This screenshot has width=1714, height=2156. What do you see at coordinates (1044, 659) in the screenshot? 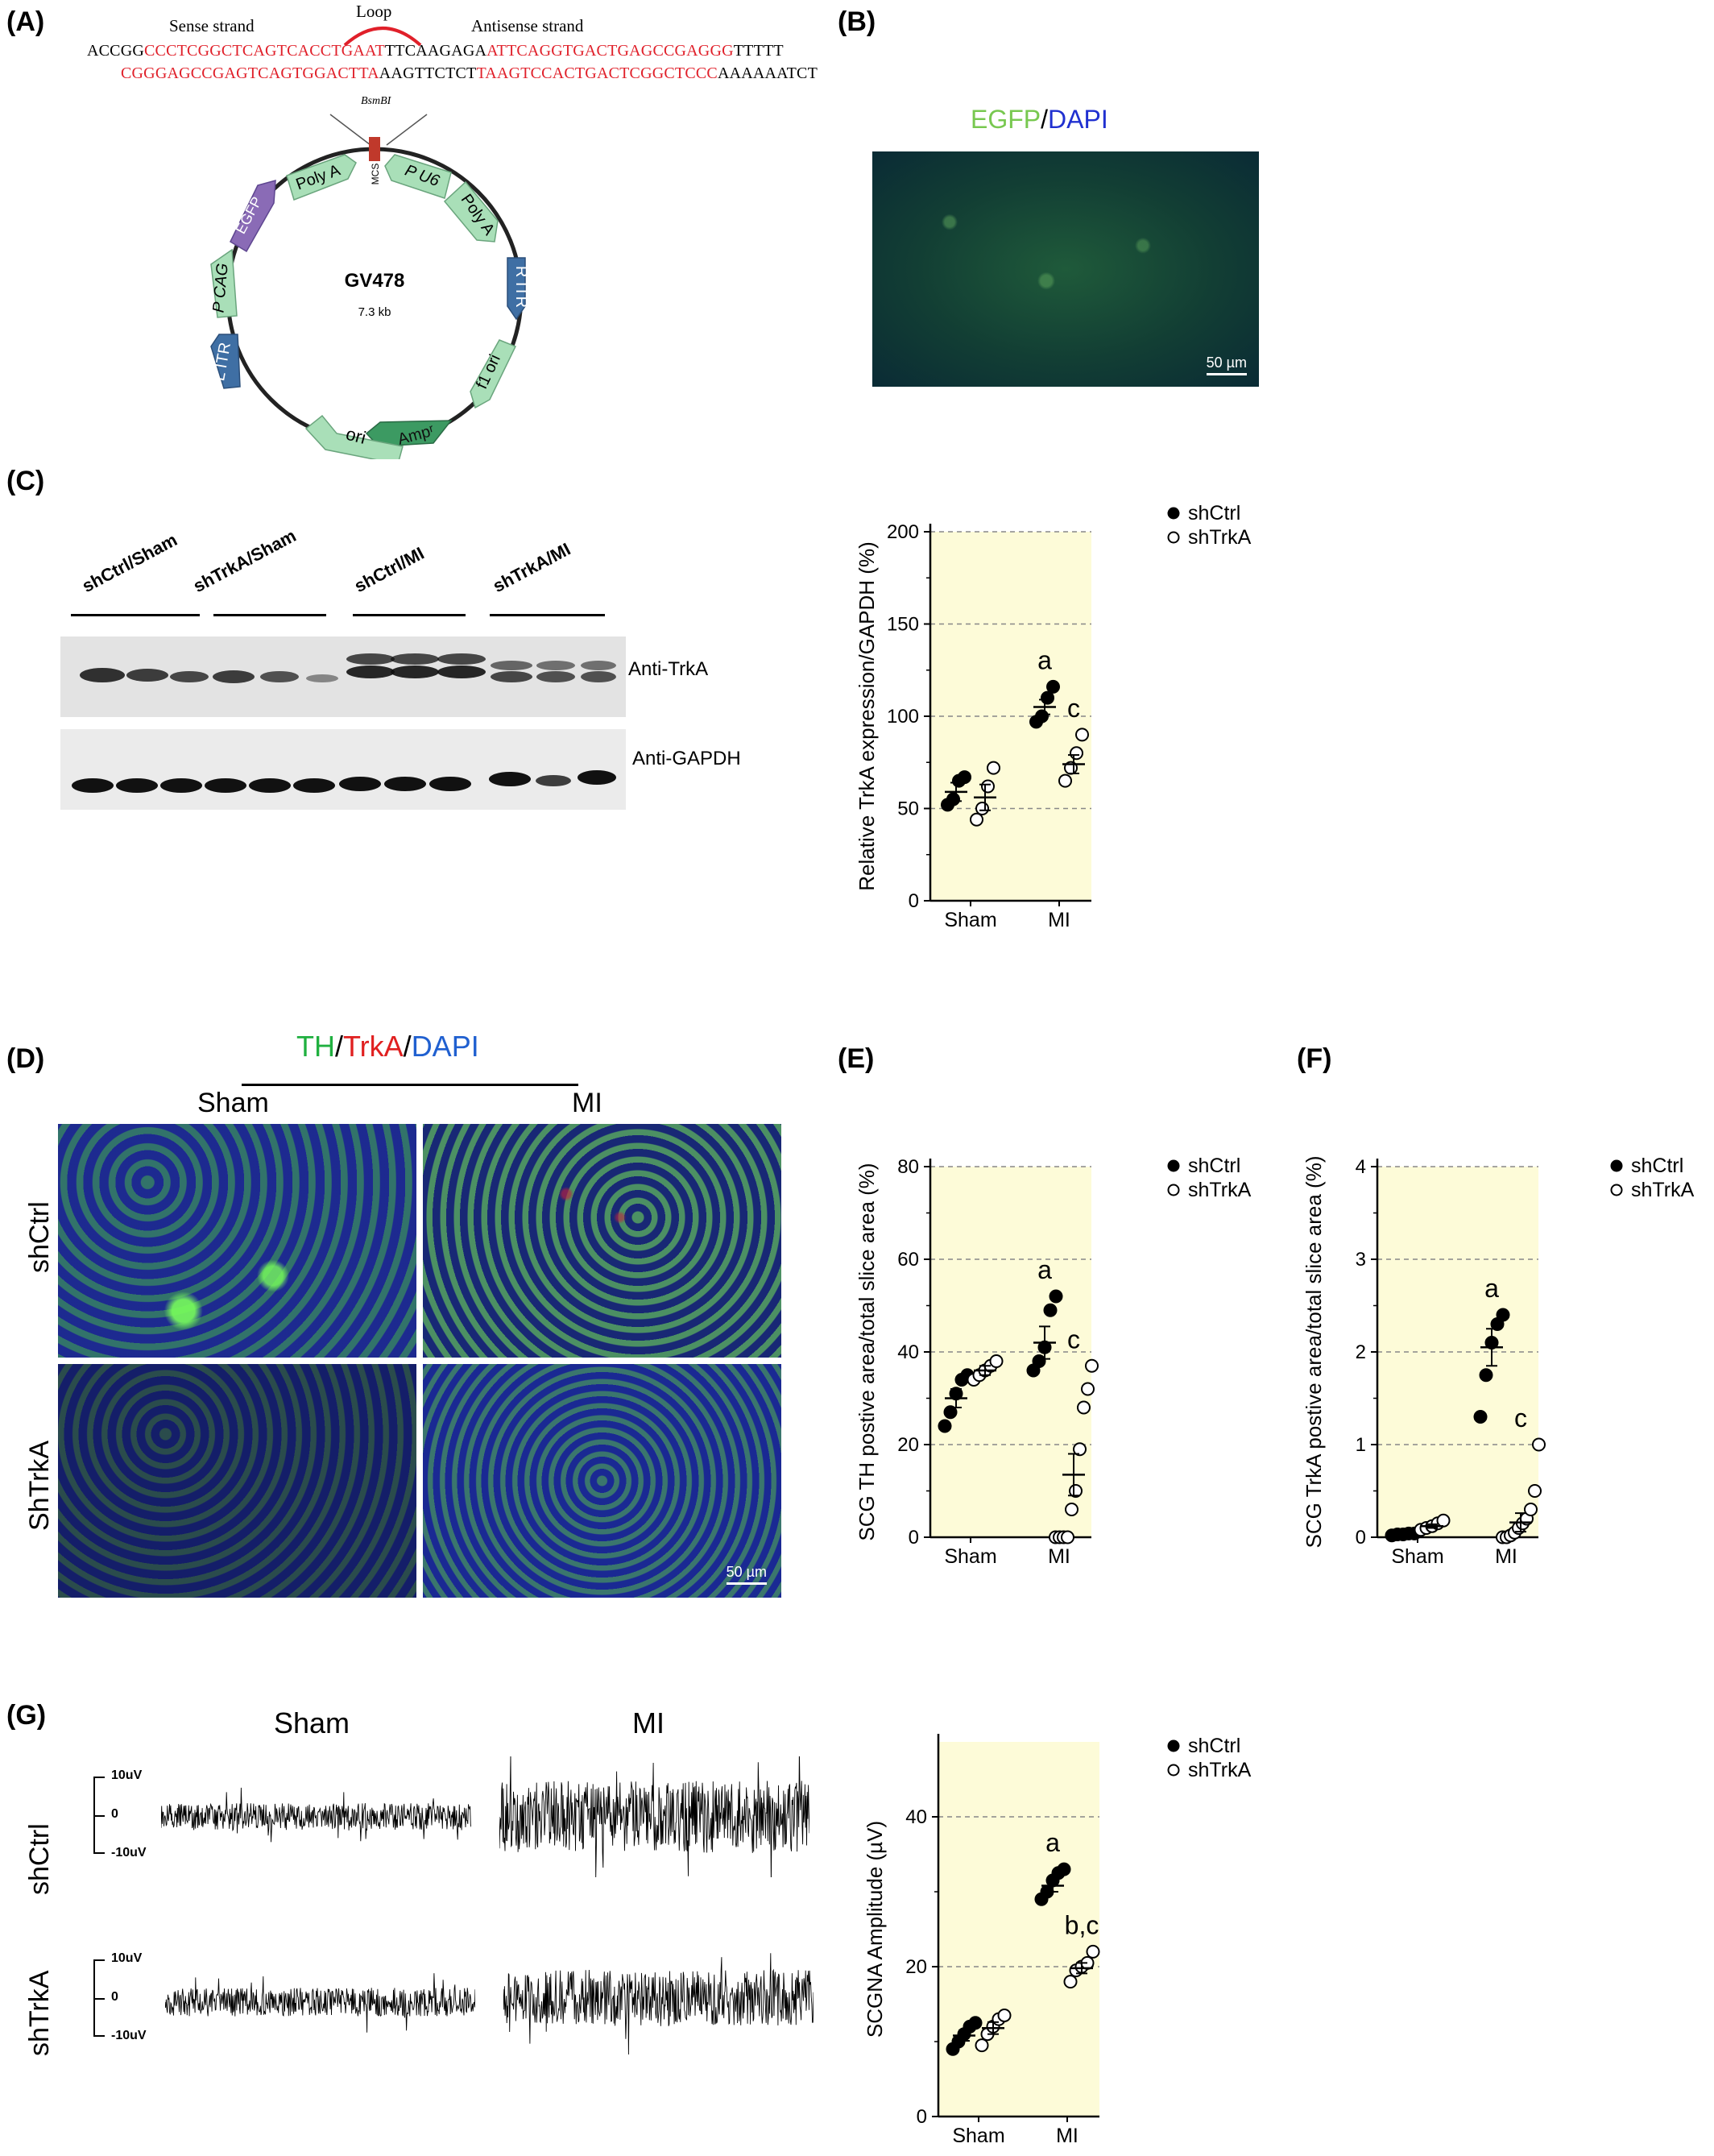
I see `significance-label: a` at bounding box center [1044, 659].